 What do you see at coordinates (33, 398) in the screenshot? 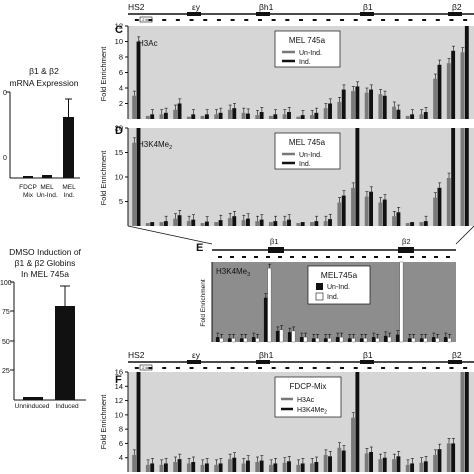
I see `left-bottom-bar-uninduced` at bounding box center [33, 398].